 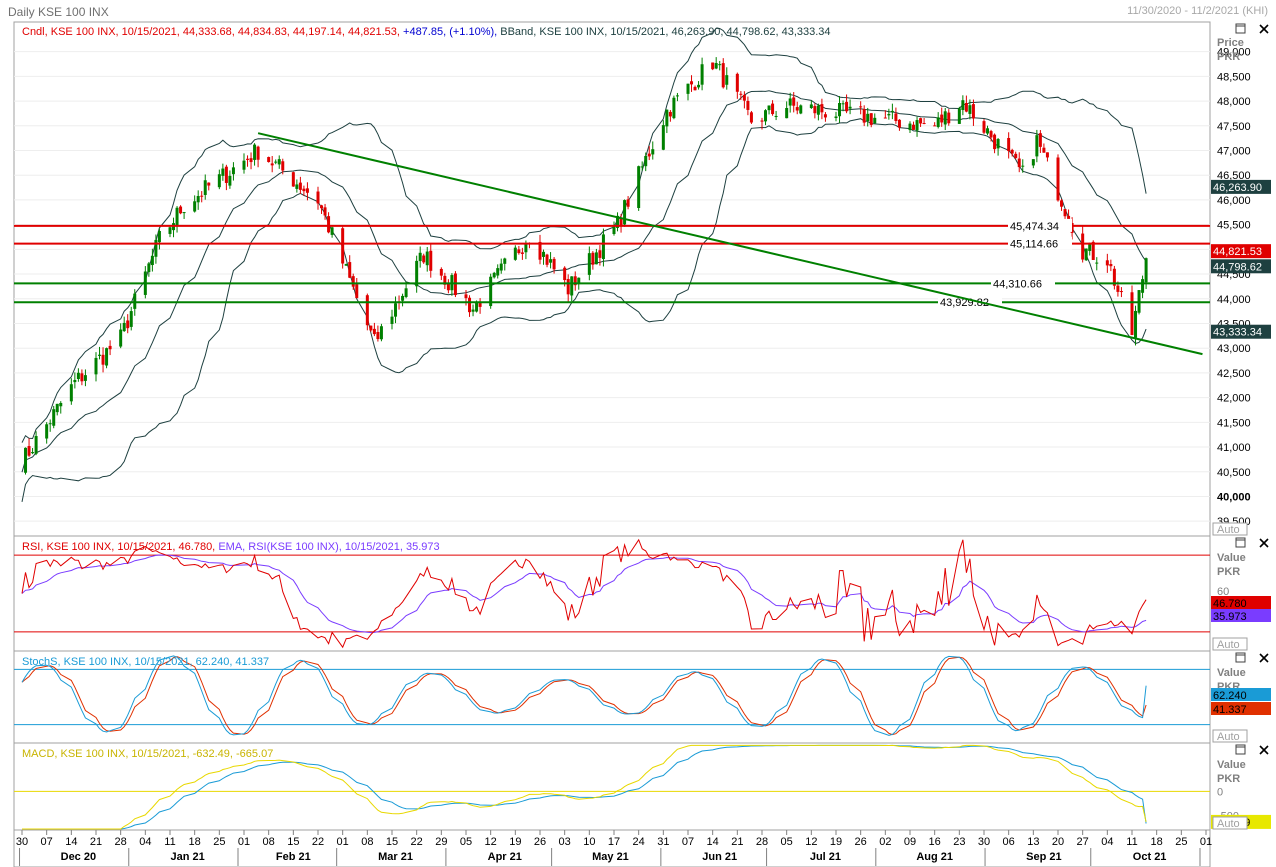 I want to click on maximize-icon, so click(x=1240, y=542).